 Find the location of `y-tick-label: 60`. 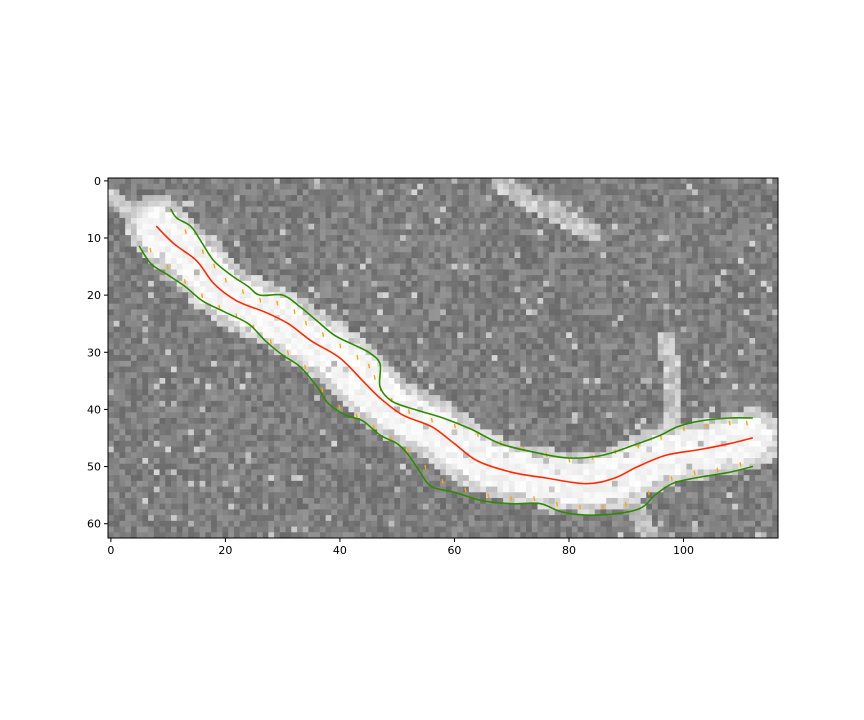

y-tick-label: 60 is located at coordinates (94, 524).